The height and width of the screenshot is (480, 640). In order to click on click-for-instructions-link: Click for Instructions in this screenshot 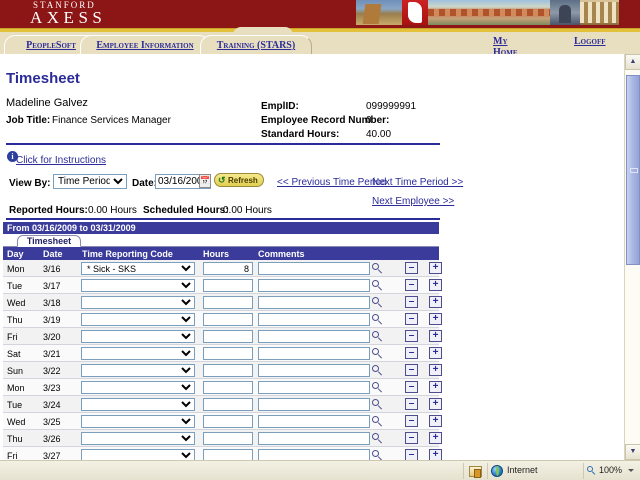, I will do `click(61, 160)`.